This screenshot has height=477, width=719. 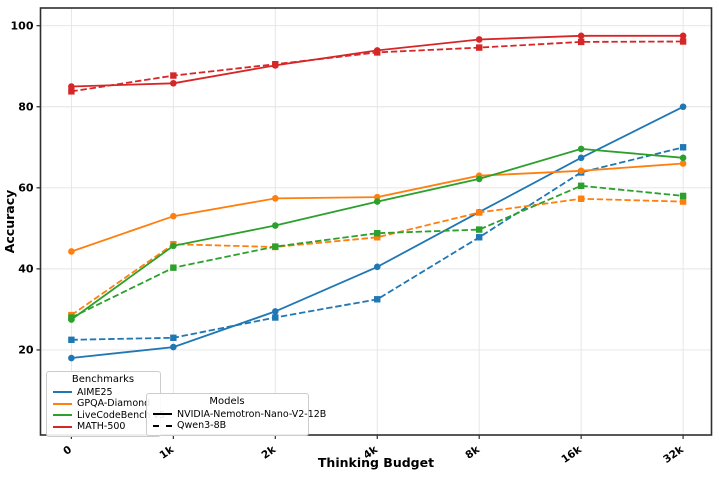 I want to click on legend-entry: AIME25, so click(x=103, y=393).